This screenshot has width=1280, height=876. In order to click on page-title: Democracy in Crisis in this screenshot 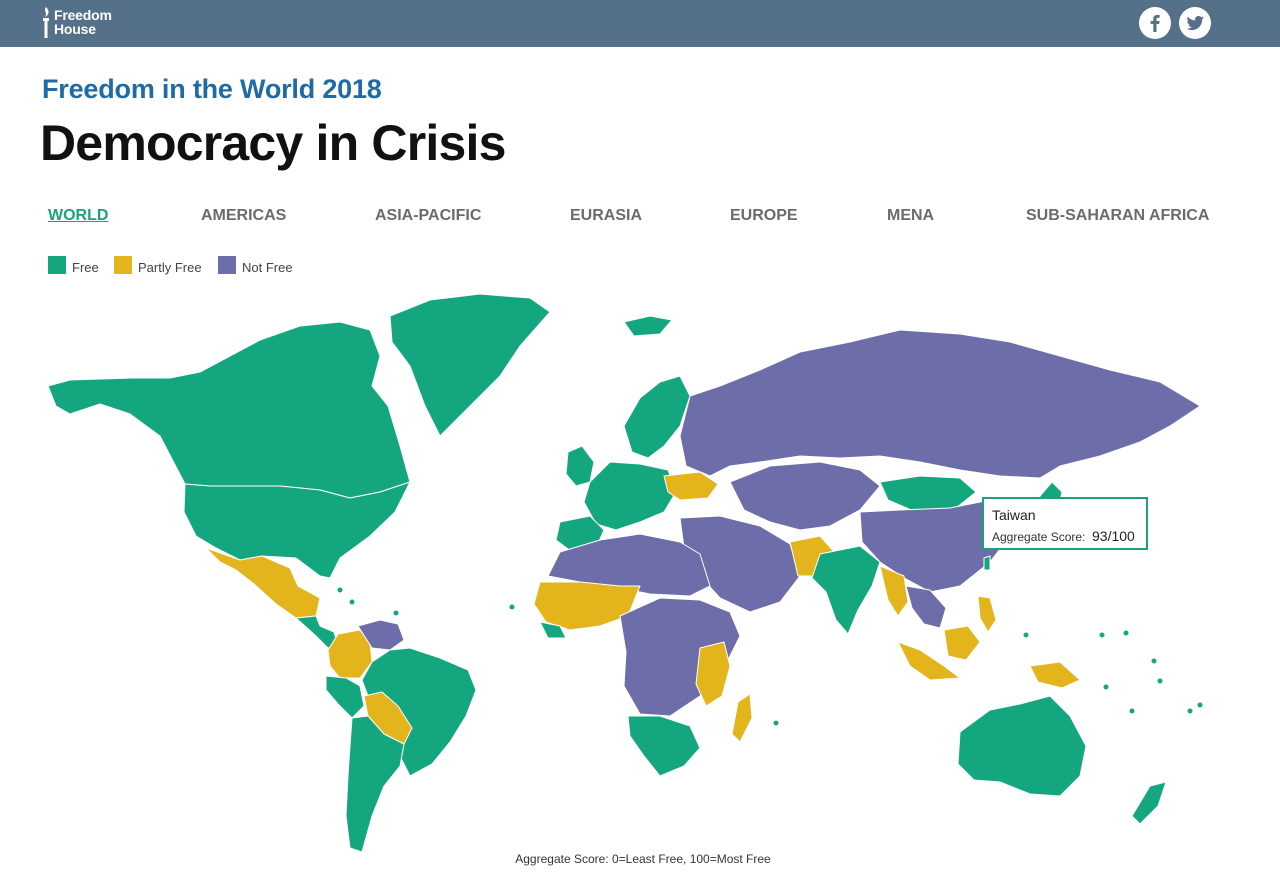, I will do `click(273, 143)`.